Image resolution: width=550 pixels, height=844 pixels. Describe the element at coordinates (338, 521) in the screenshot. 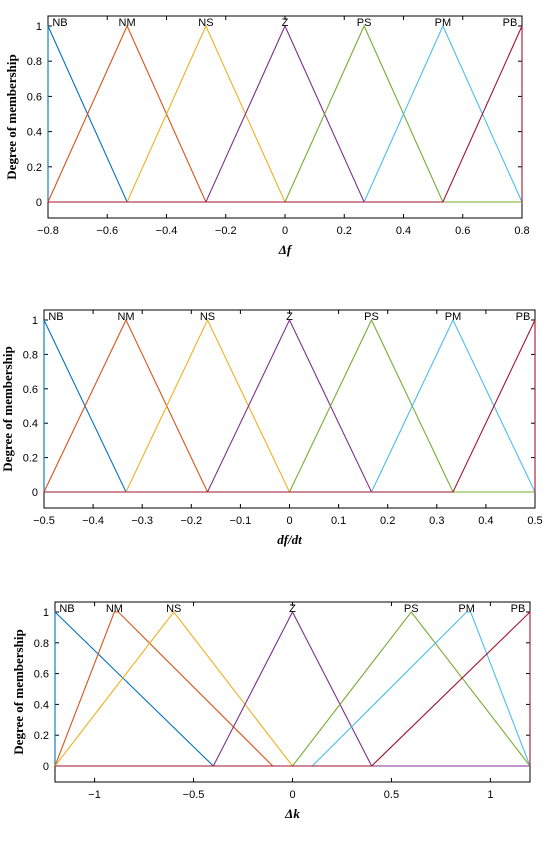

I see `x-tick-label: 0.1` at that location.